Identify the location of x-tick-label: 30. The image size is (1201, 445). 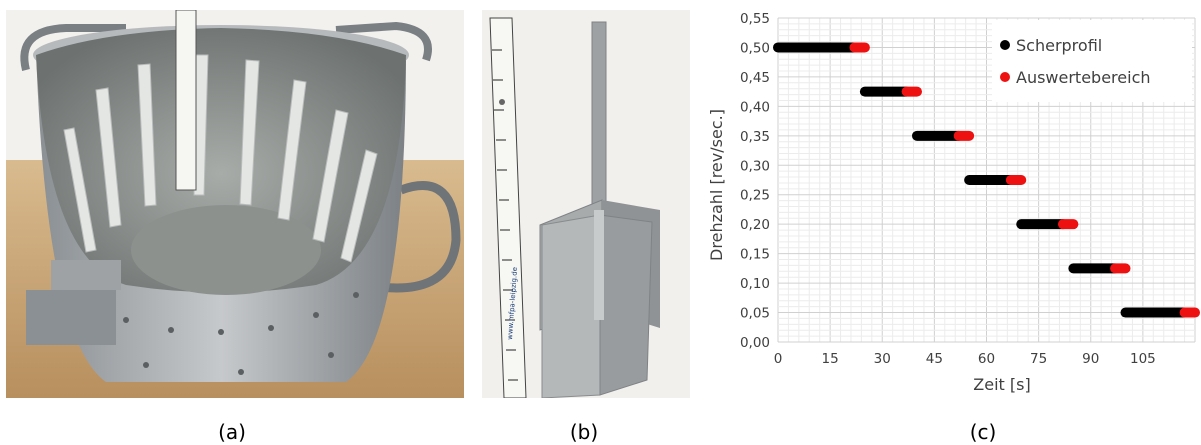
(882, 359).